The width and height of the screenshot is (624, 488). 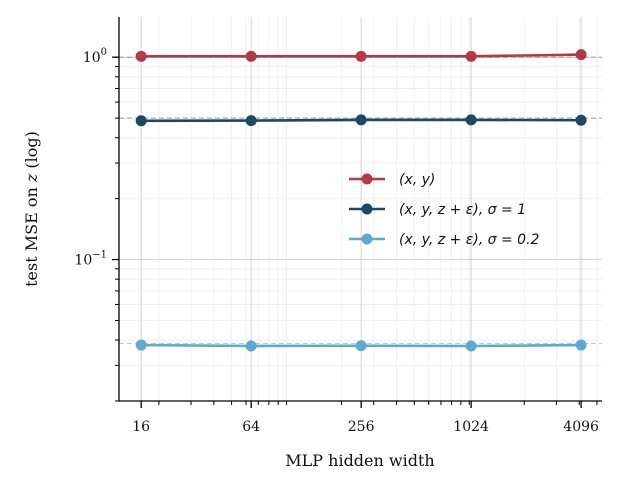 I want to click on legend-label: (x, y, z + ε), σ = 1, so click(x=462, y=210).